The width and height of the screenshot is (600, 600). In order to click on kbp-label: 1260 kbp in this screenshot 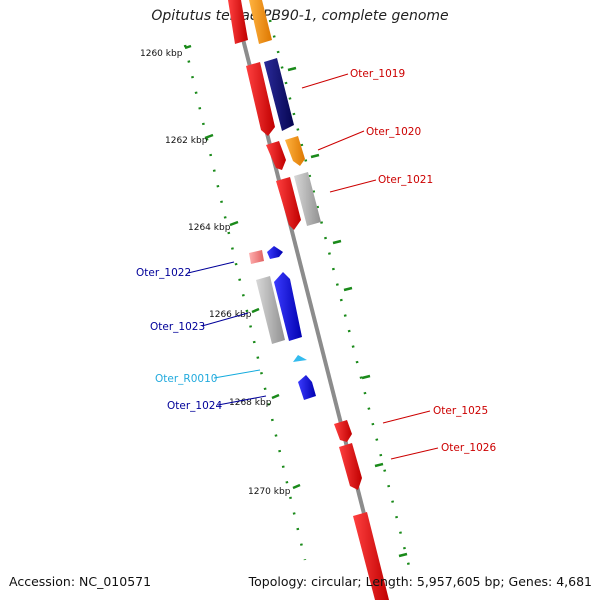, I will do `click(161, 54)`.